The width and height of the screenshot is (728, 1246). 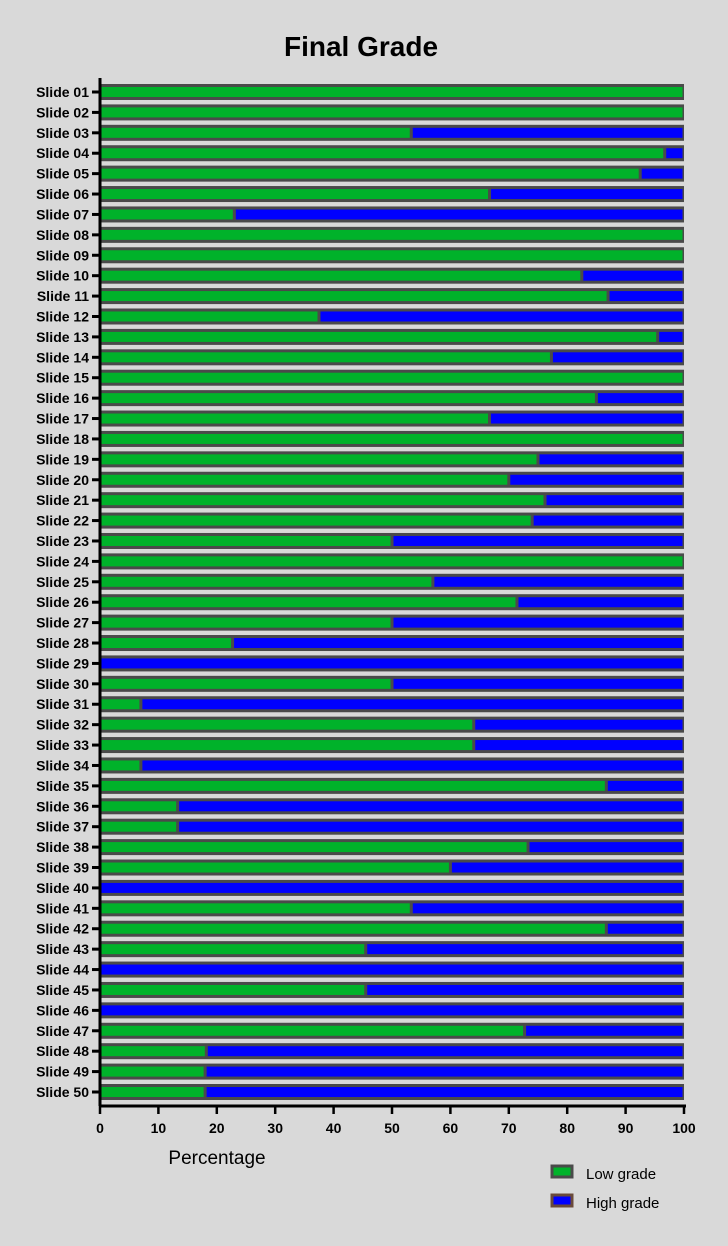 I want to click on y-tick-label: Slide 24, so click(x=62, y=561).